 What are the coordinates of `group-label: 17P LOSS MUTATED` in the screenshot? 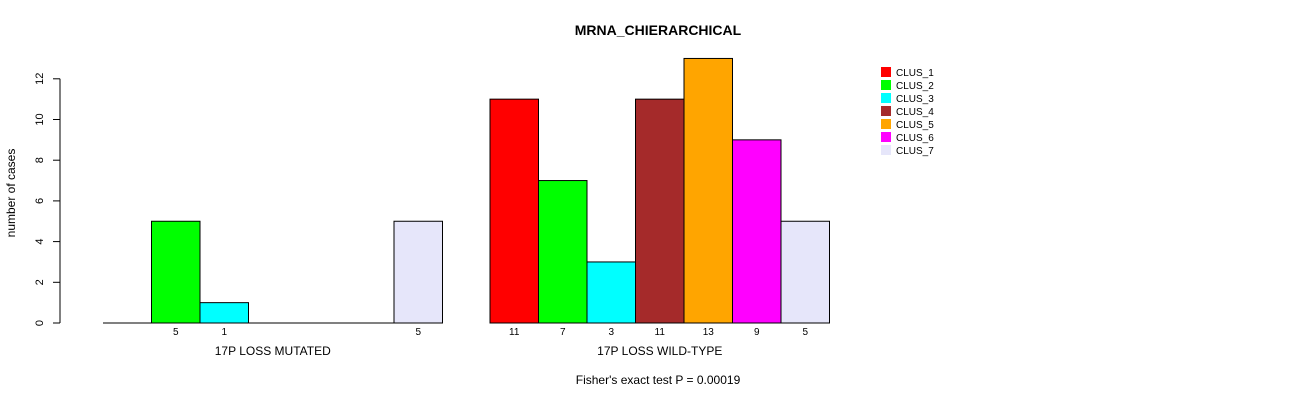 It's located at (273, 351).